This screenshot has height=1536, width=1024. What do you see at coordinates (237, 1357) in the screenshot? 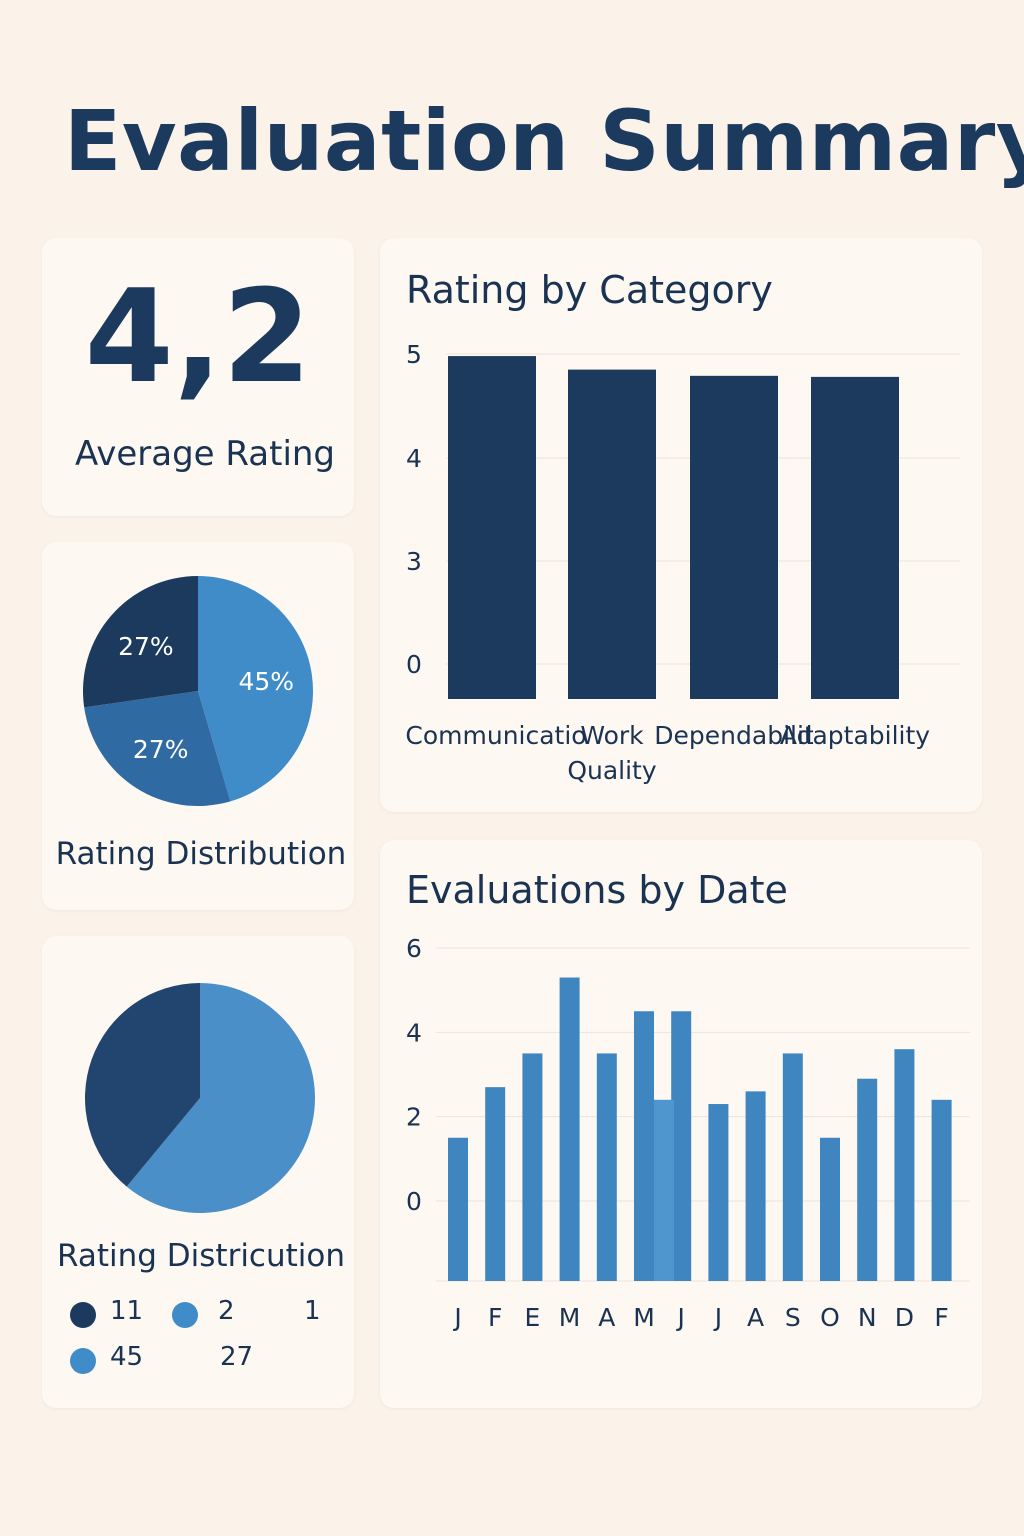
I see `legend-label: 27` at bounding box center [237, 1357].